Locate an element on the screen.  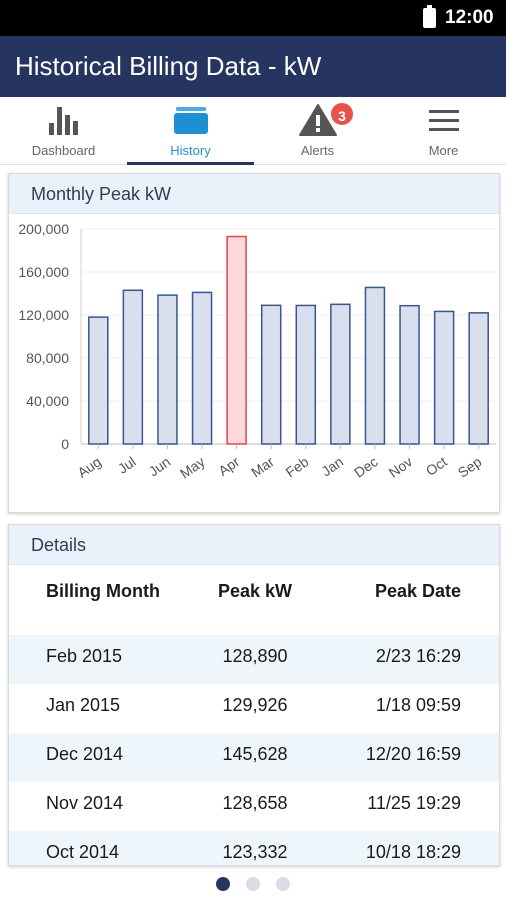
tab-bar: Dashboard History 3 Alerts is located at coordinates (253, 131).